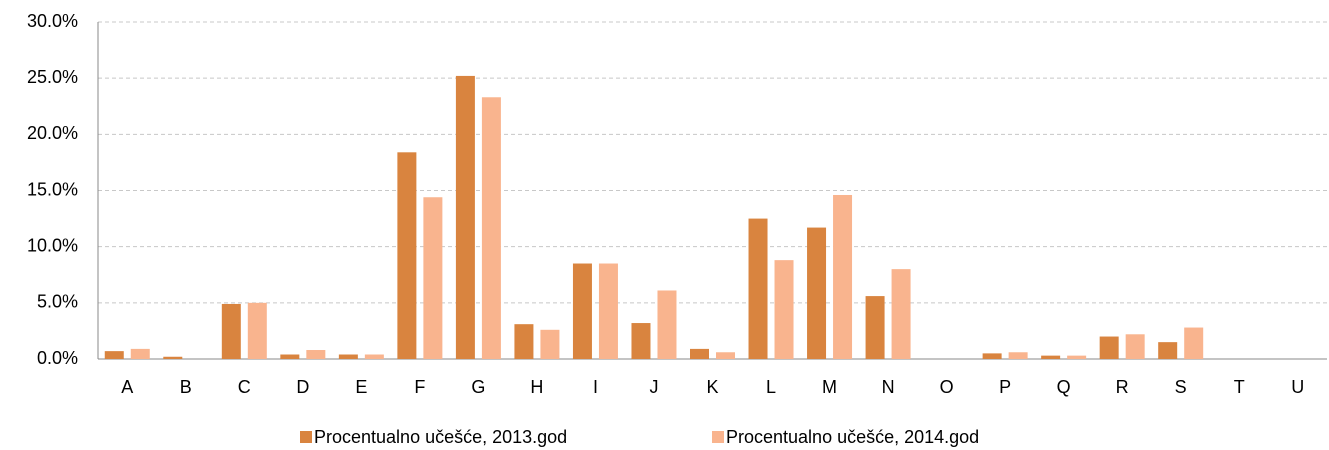 This screenshot has height=450, width=1329. What do you see at coordinates (127, 387) in the screenshot?
I see `x-tick-label: A` at bounding box center [127, 387].